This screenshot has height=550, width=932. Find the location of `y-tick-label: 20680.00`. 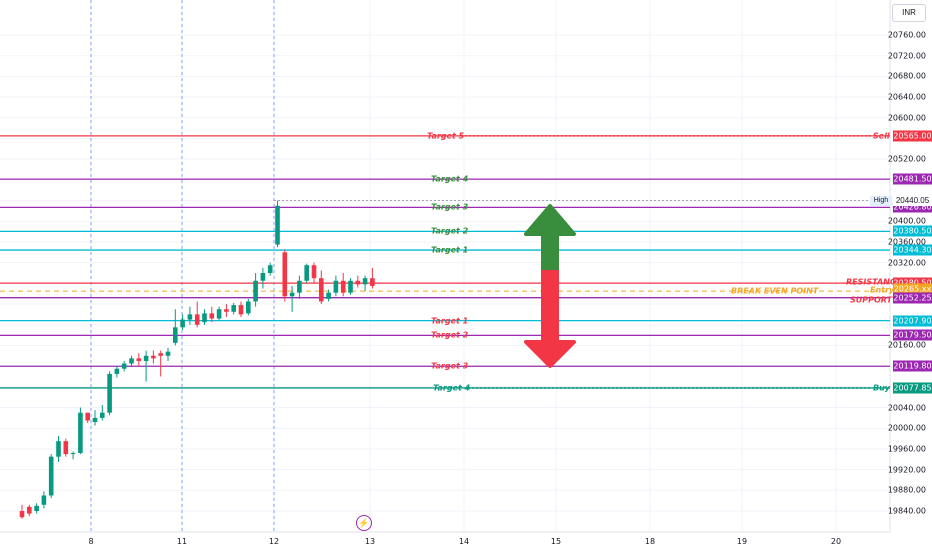

y-tick-label: 20680.00 is located at coordinates (906, 76).